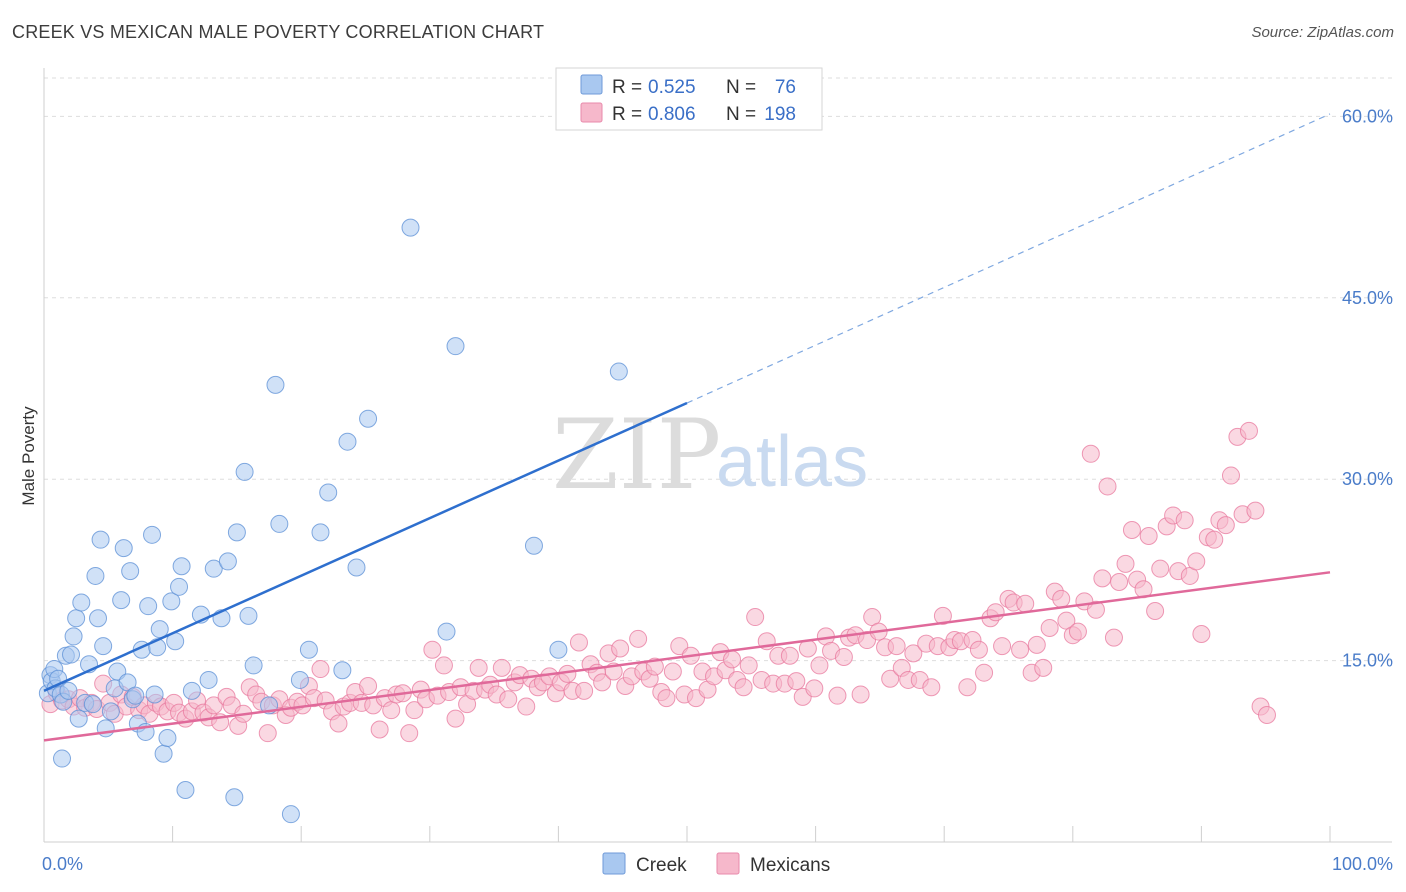  Describe the element at coordinates (716, 864) in the screenshot. I see `bottom-legend: Creek Mexicans` at that location.